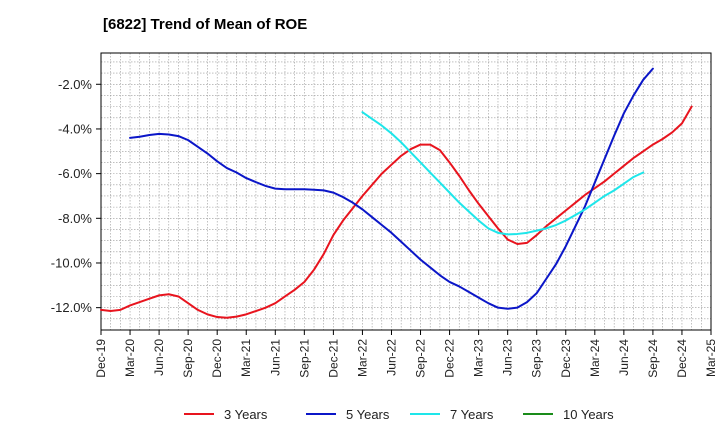  What do you see at coordinates (362, 358) in the screenshot?
I see `x-tick-label: Mar-22` at bounding box center [362, 358].